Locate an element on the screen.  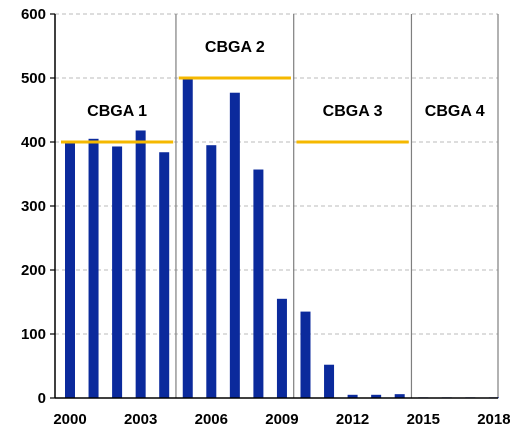
x-tick-label-2009: 2009 is located at coordinates (281, 419).